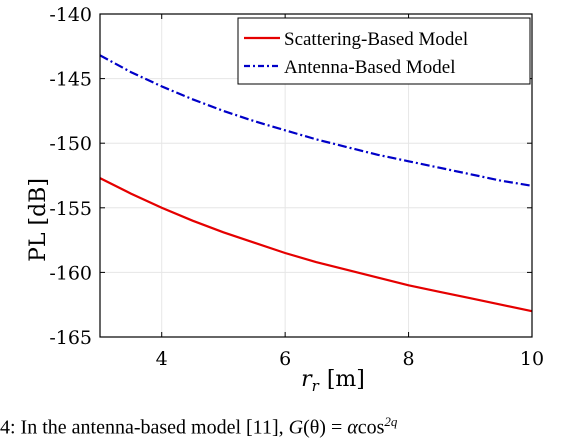 The width and height of the screenshot is (568, 440). I want to click on x-axis-label: rr [m], so click(333, 381).